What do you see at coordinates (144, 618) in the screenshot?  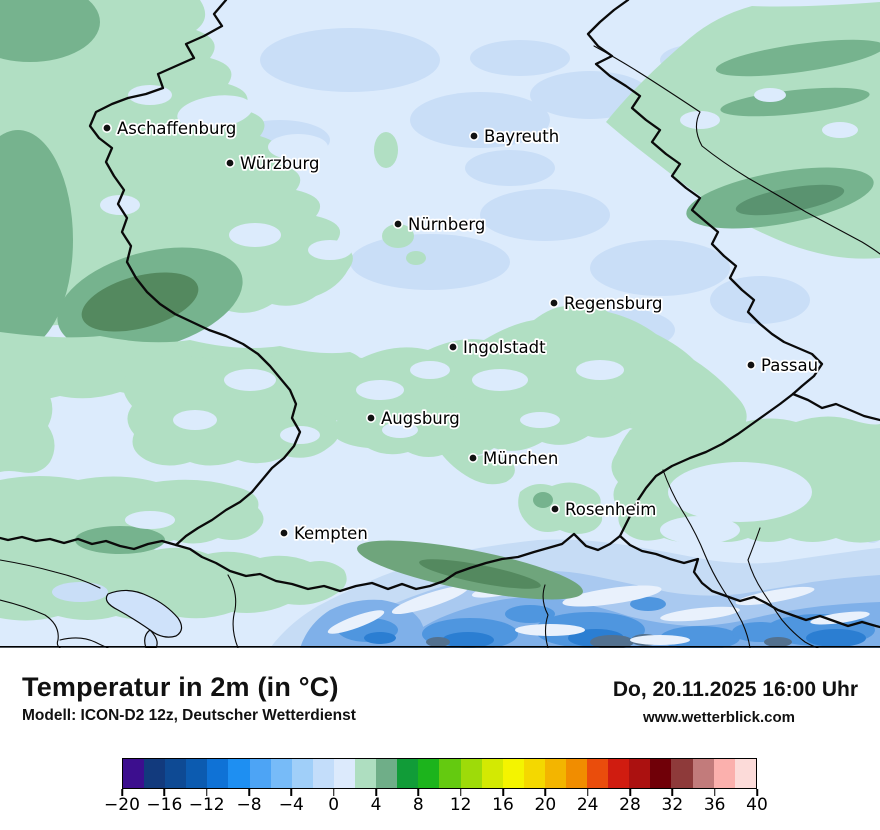 I see `lake-bodensee` at bounding box center [144, 618].